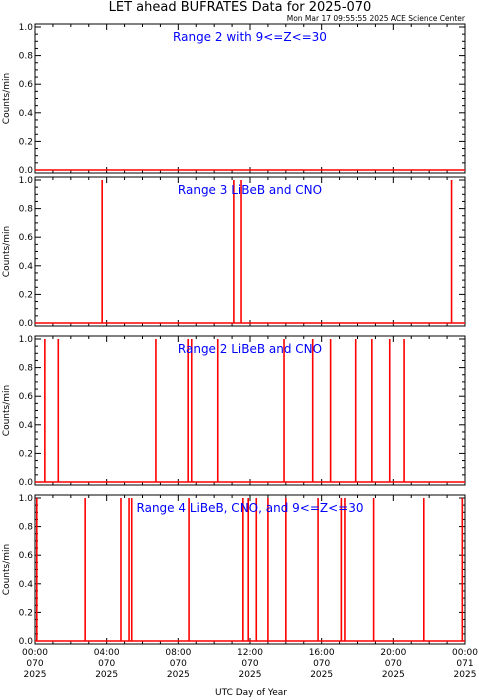 The height and width of the screenshot is (700, 479). I want to click on x-tick-label-line: 04:00, so click(107, 653).